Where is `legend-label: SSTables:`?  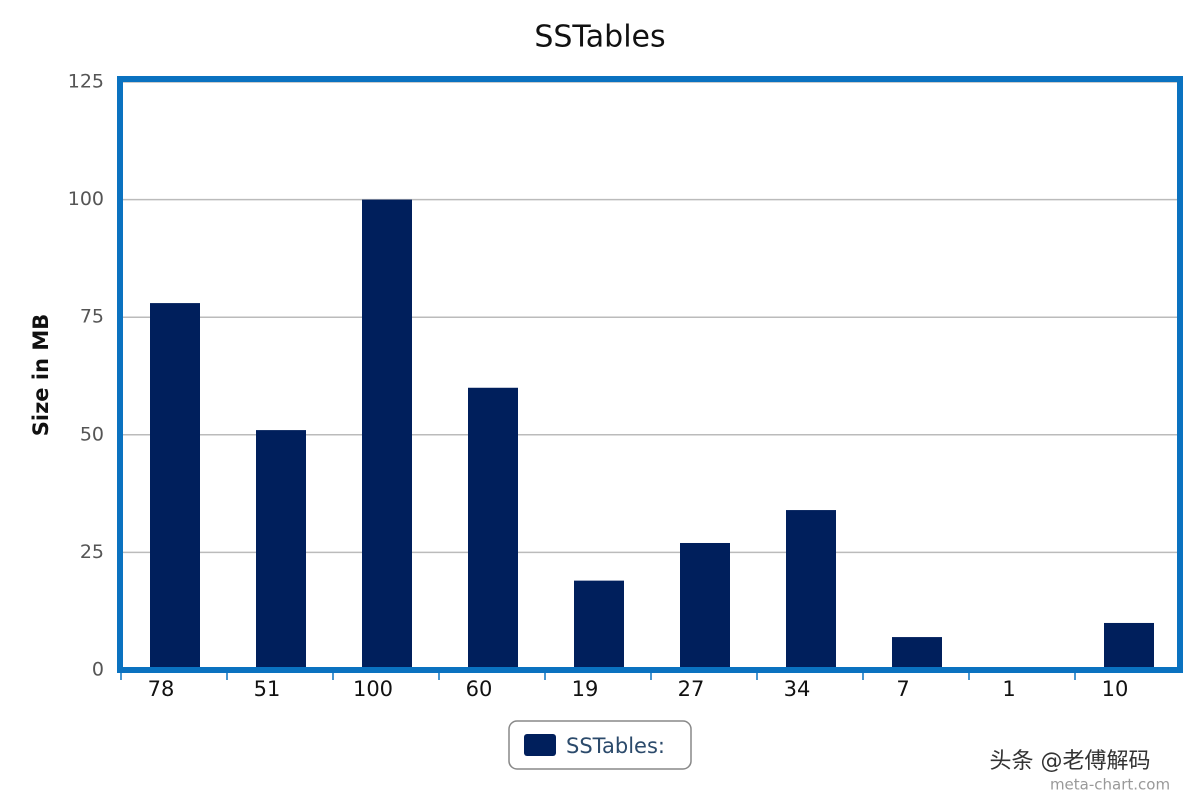
legend-label: SSTables: is located at coordinates (615, 746).